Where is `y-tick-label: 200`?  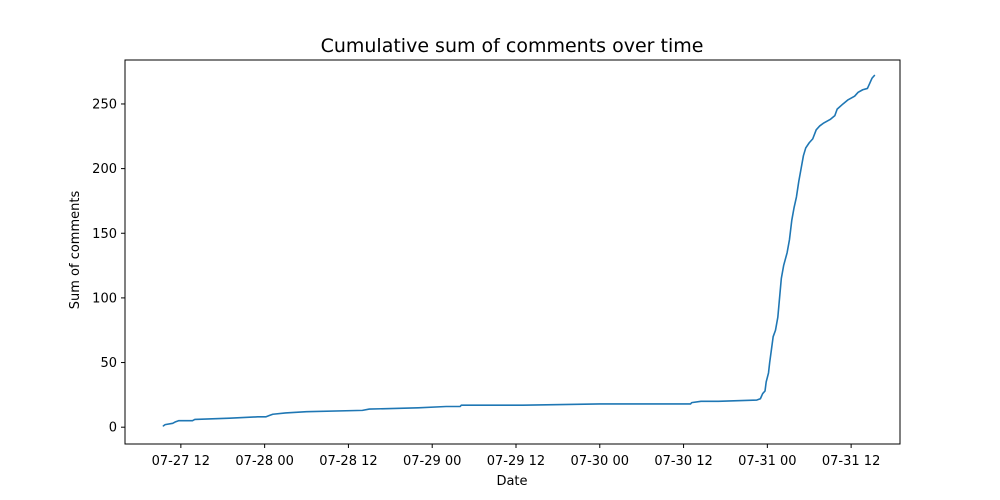
y-tick-label: 200 is located at coordinates (104, 169).